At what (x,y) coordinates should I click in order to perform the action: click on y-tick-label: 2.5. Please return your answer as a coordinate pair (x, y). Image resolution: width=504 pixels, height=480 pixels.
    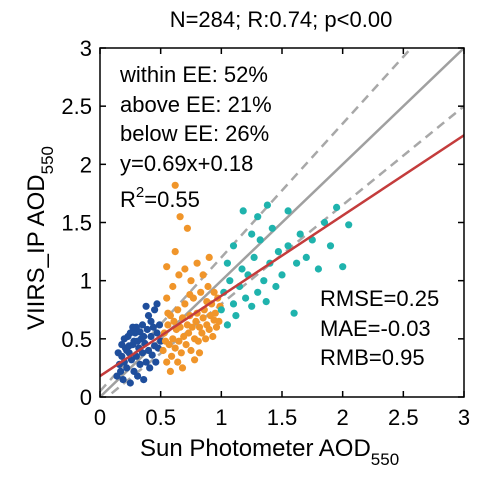
    Looking at the image, I should click on (76, 106).